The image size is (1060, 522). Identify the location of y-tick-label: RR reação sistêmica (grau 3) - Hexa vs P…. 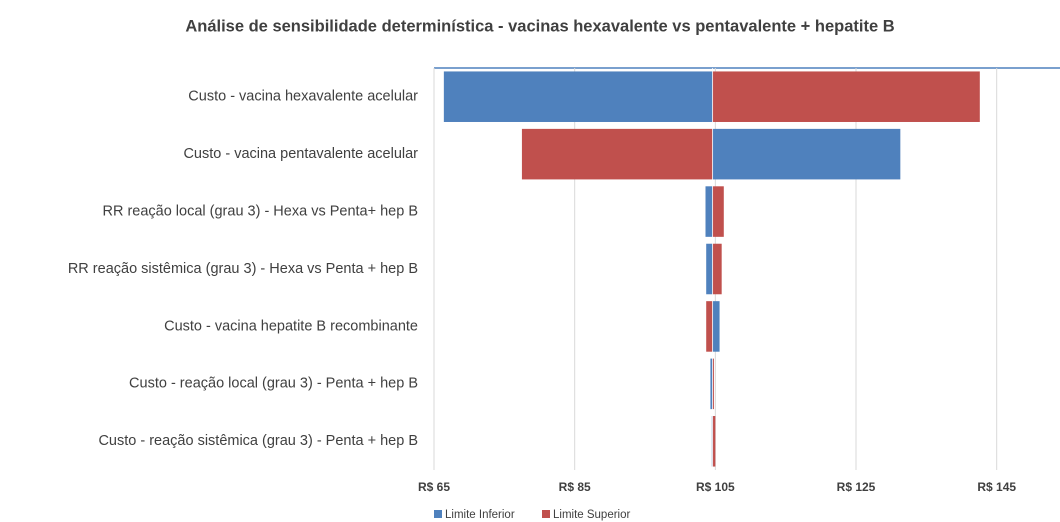
(243, 269).